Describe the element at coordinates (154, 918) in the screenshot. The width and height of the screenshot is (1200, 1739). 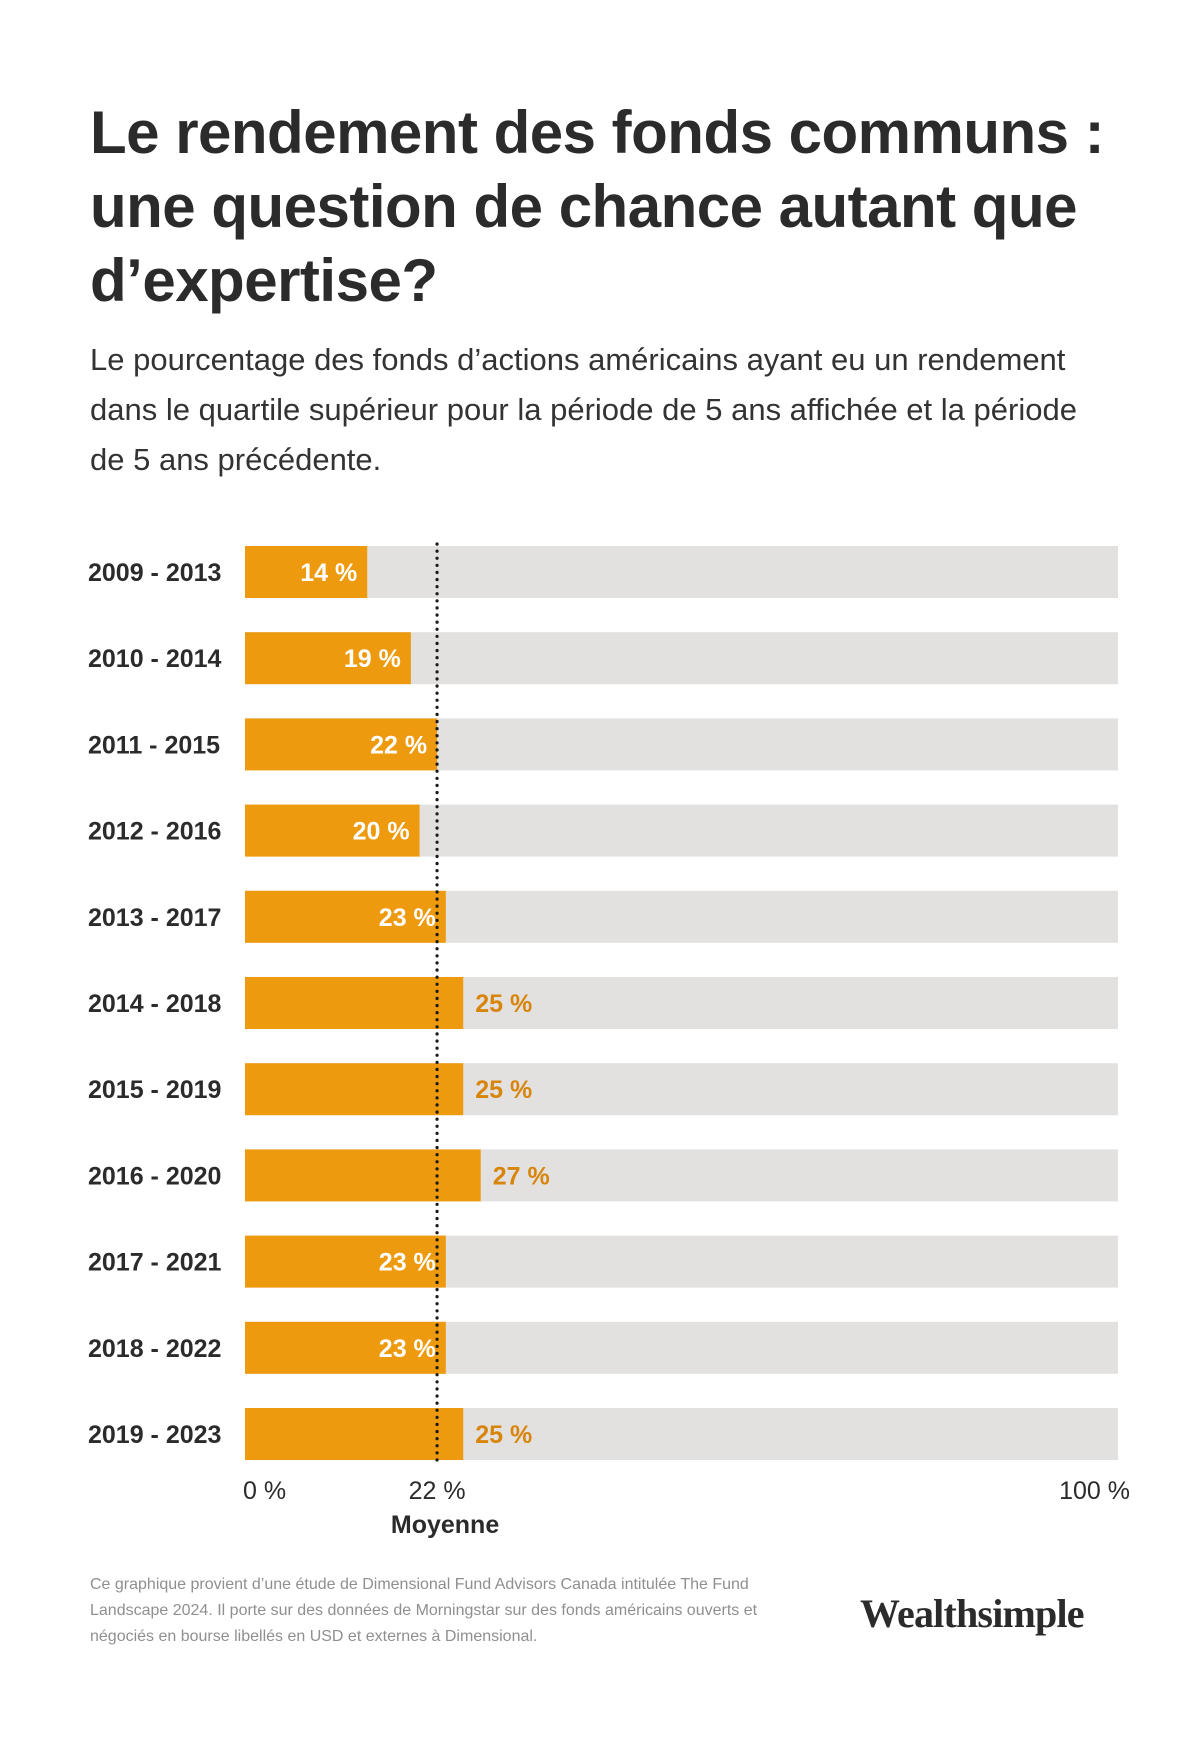
I see `category-label: 2013 - 2017` at that location.